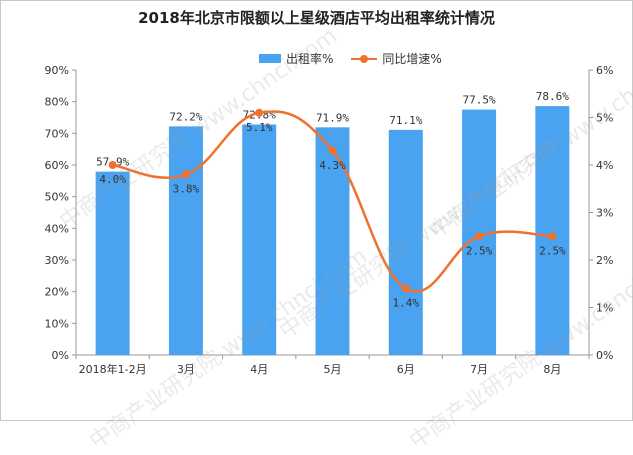 This screenshot has height=455, width=633. I want to click on y-left-tick-label: 60%, so click(57, 165).